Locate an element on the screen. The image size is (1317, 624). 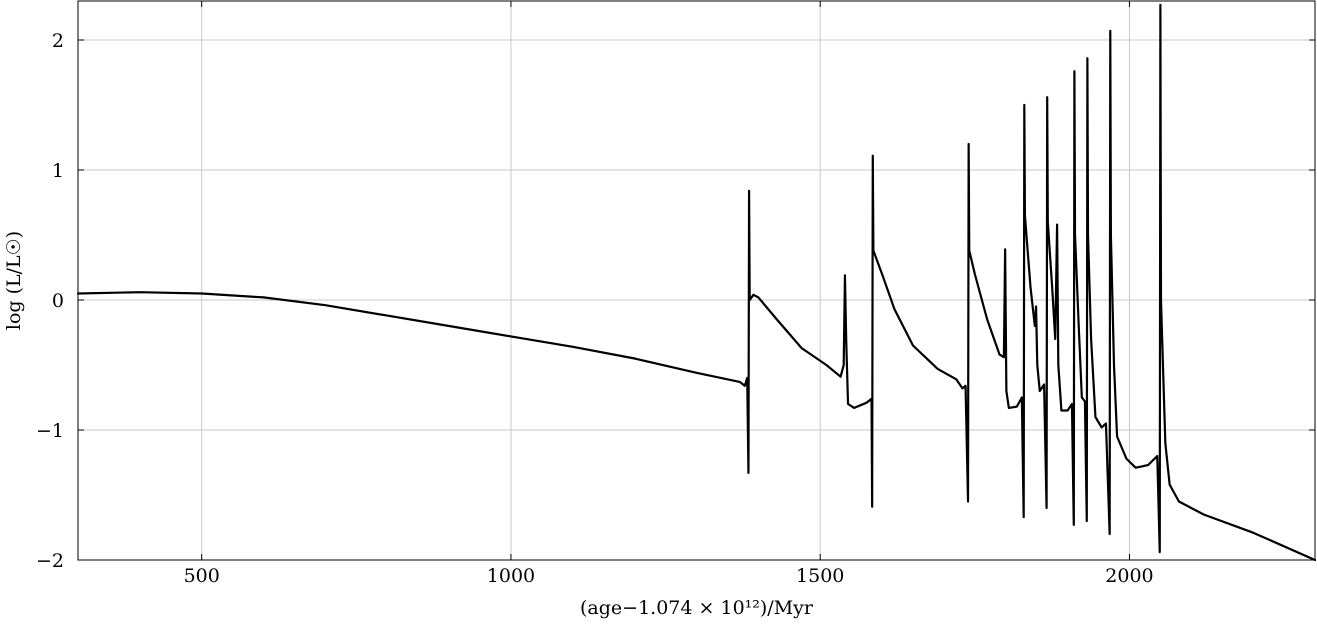
y-tick-label: 2 is located at coordinates (58, 41).